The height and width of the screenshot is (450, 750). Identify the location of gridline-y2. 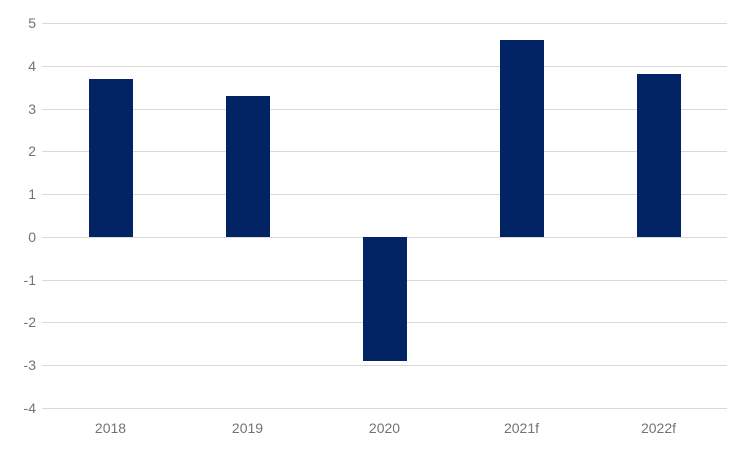
(384, 152).